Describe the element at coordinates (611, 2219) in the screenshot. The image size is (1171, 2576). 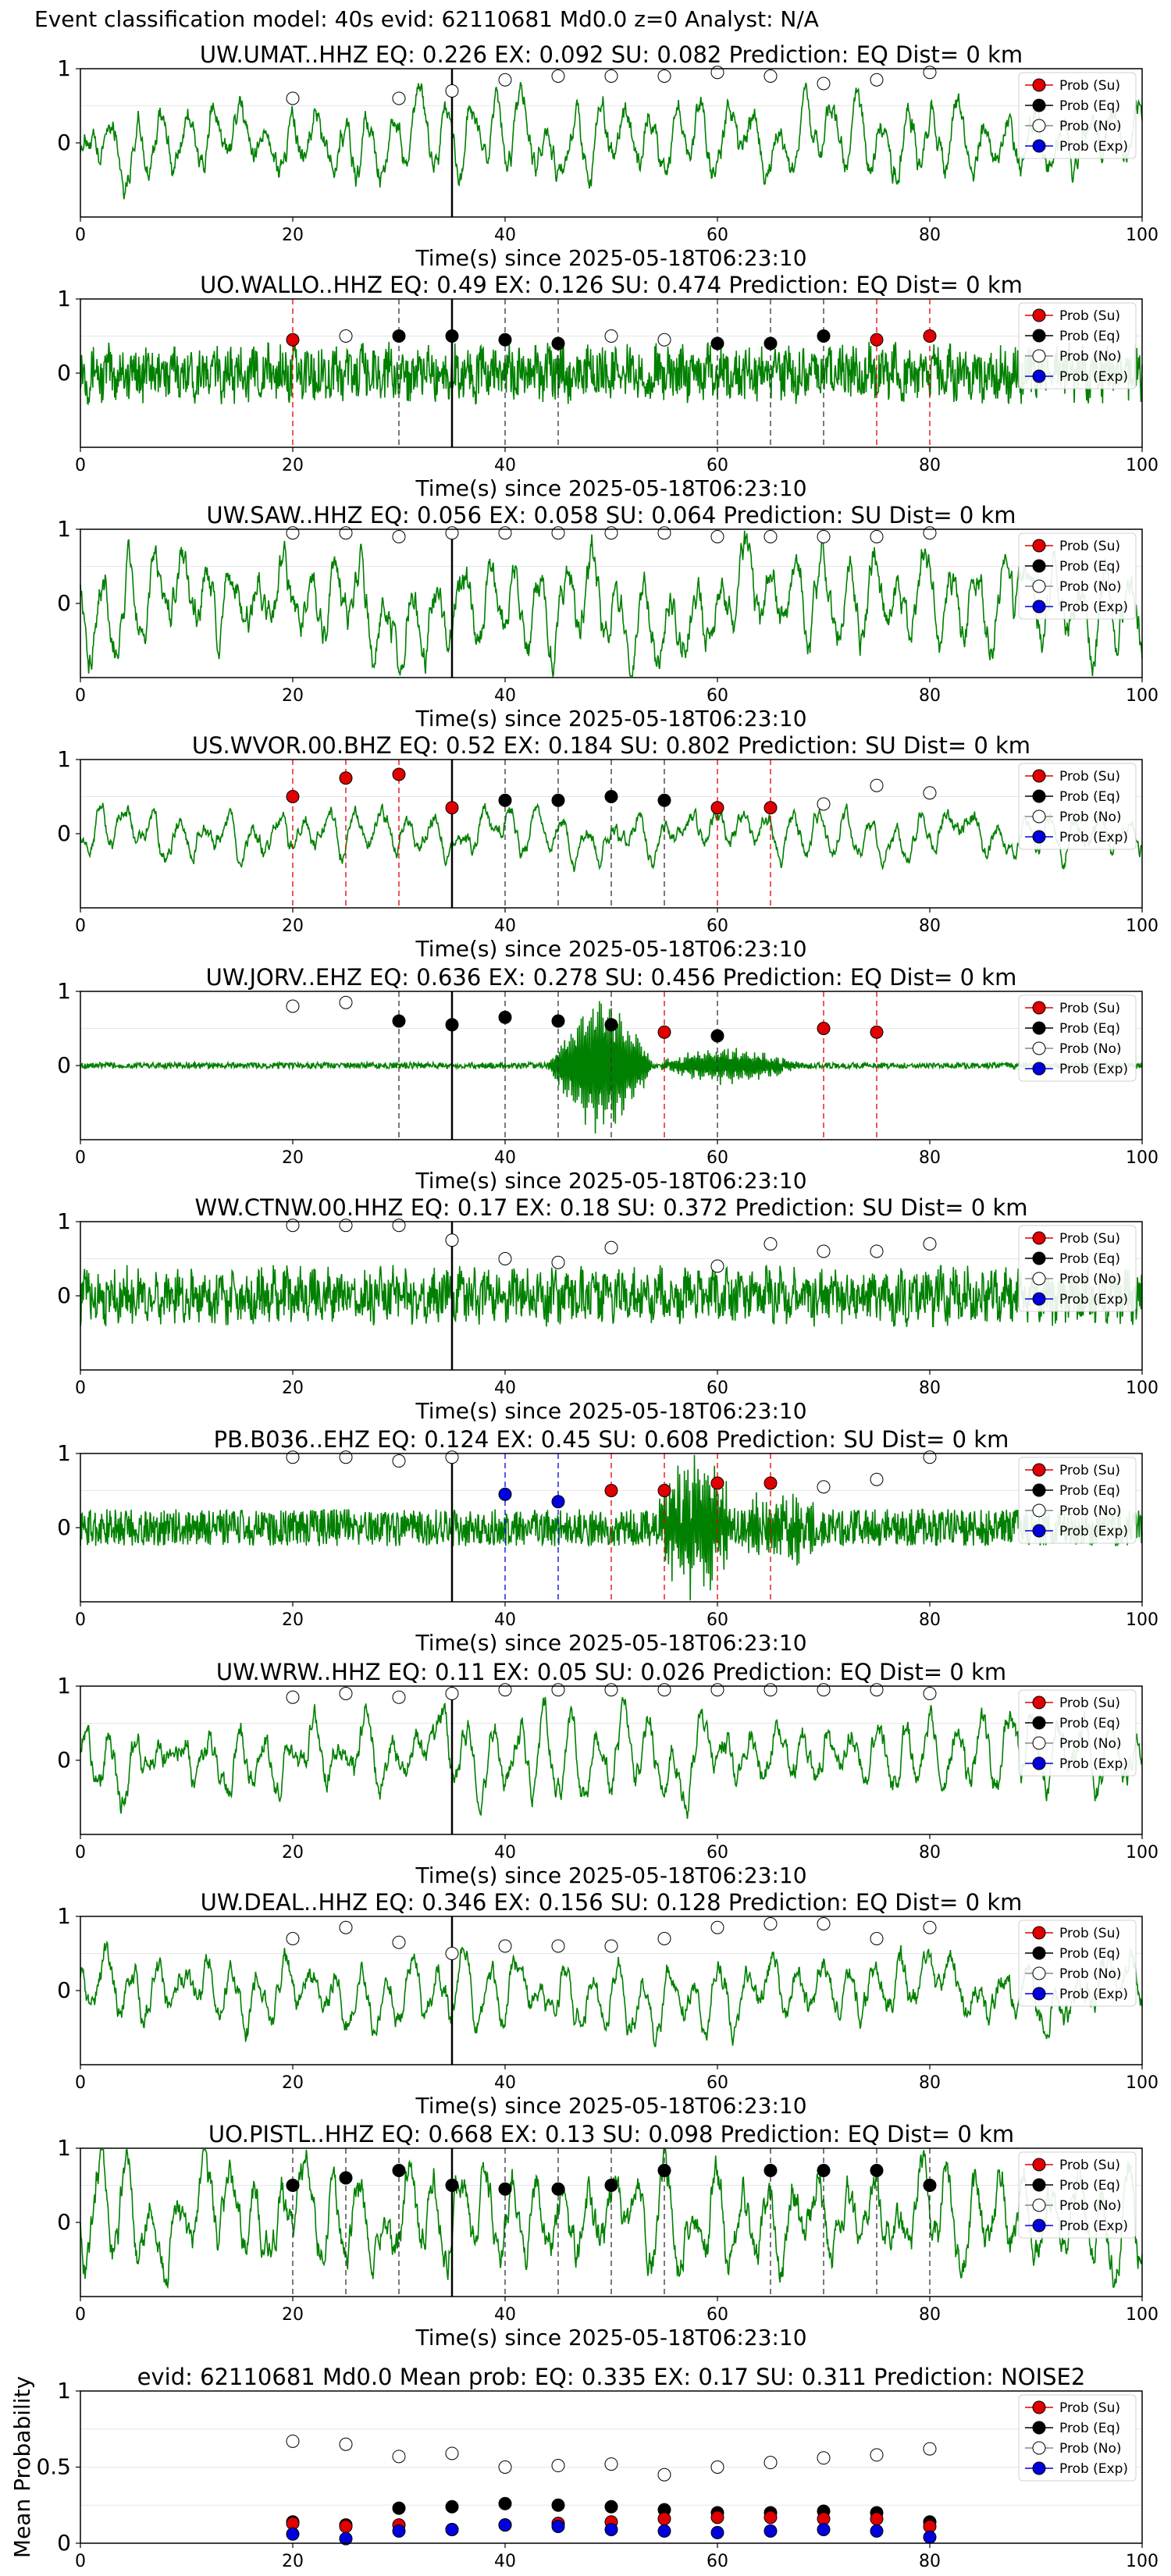
I see `waveform-trace` at that location.